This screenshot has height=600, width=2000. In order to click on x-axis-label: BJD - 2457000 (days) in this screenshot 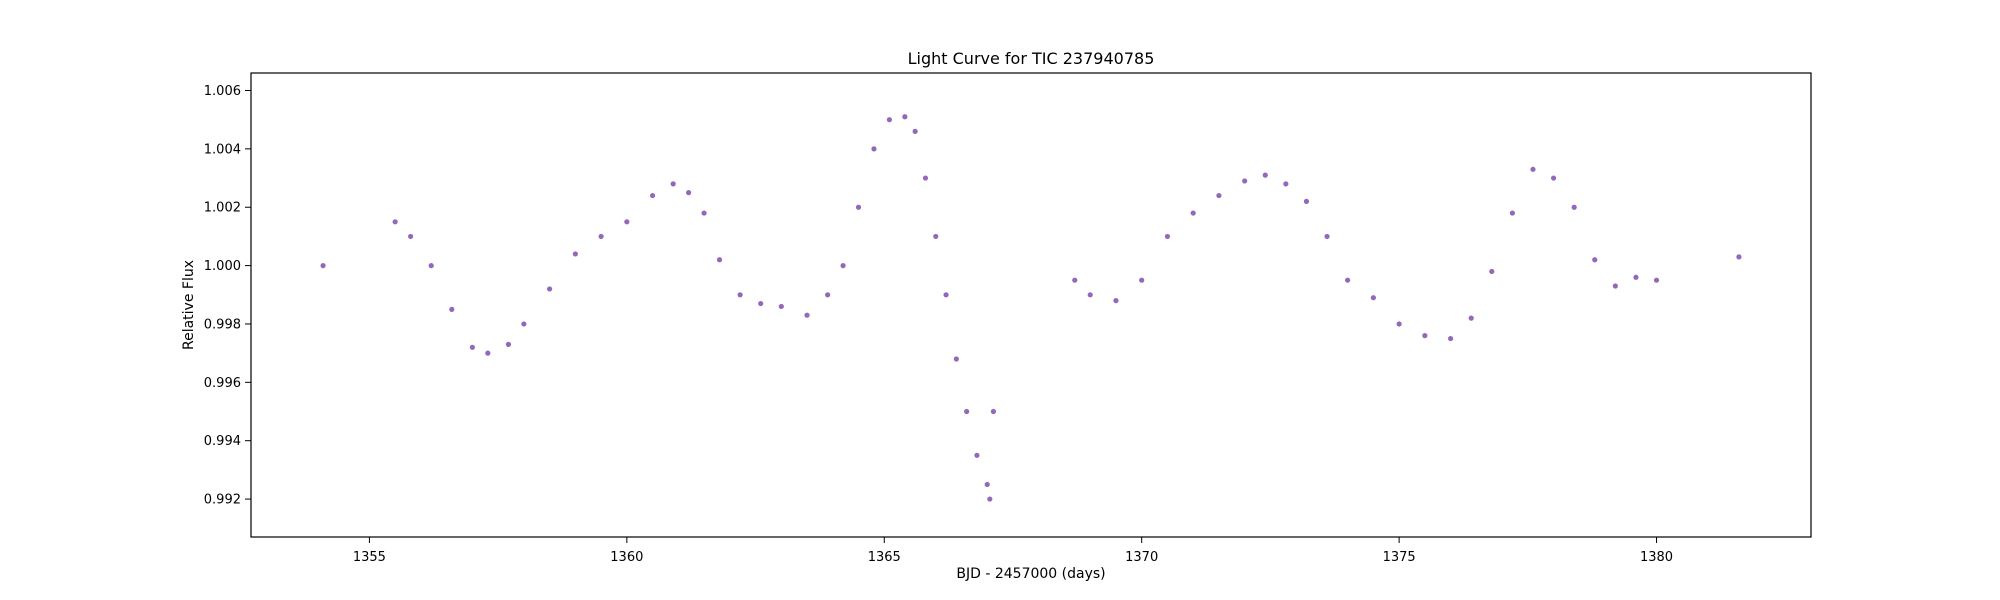, I will do `click(1030, 574)`.